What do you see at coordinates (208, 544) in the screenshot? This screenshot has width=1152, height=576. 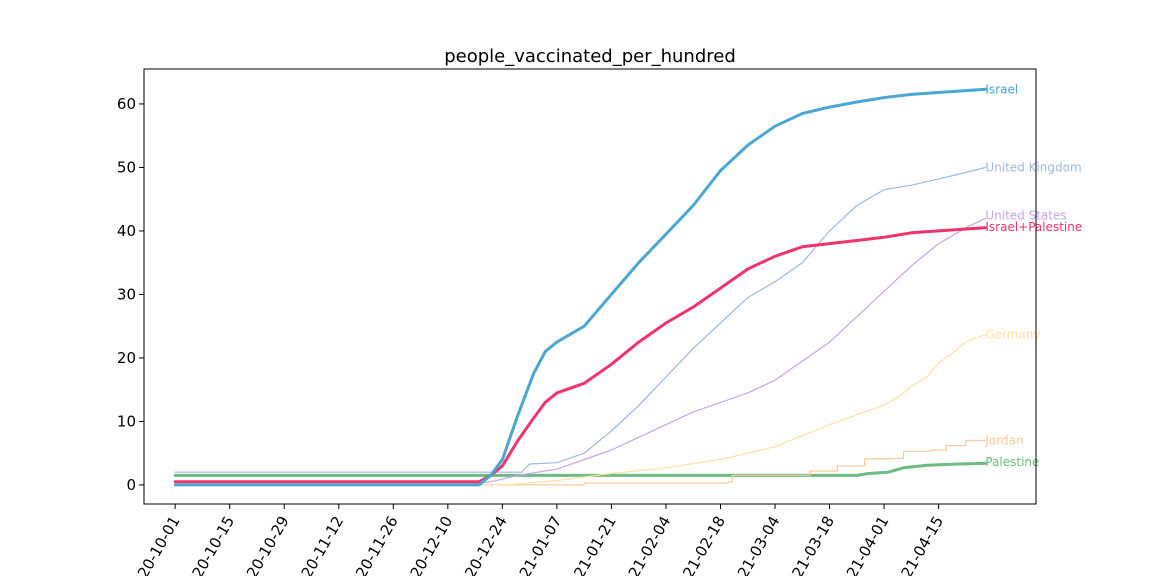 I see `x-tick-label: 2020-10-15` at bounding box center [208, 544].